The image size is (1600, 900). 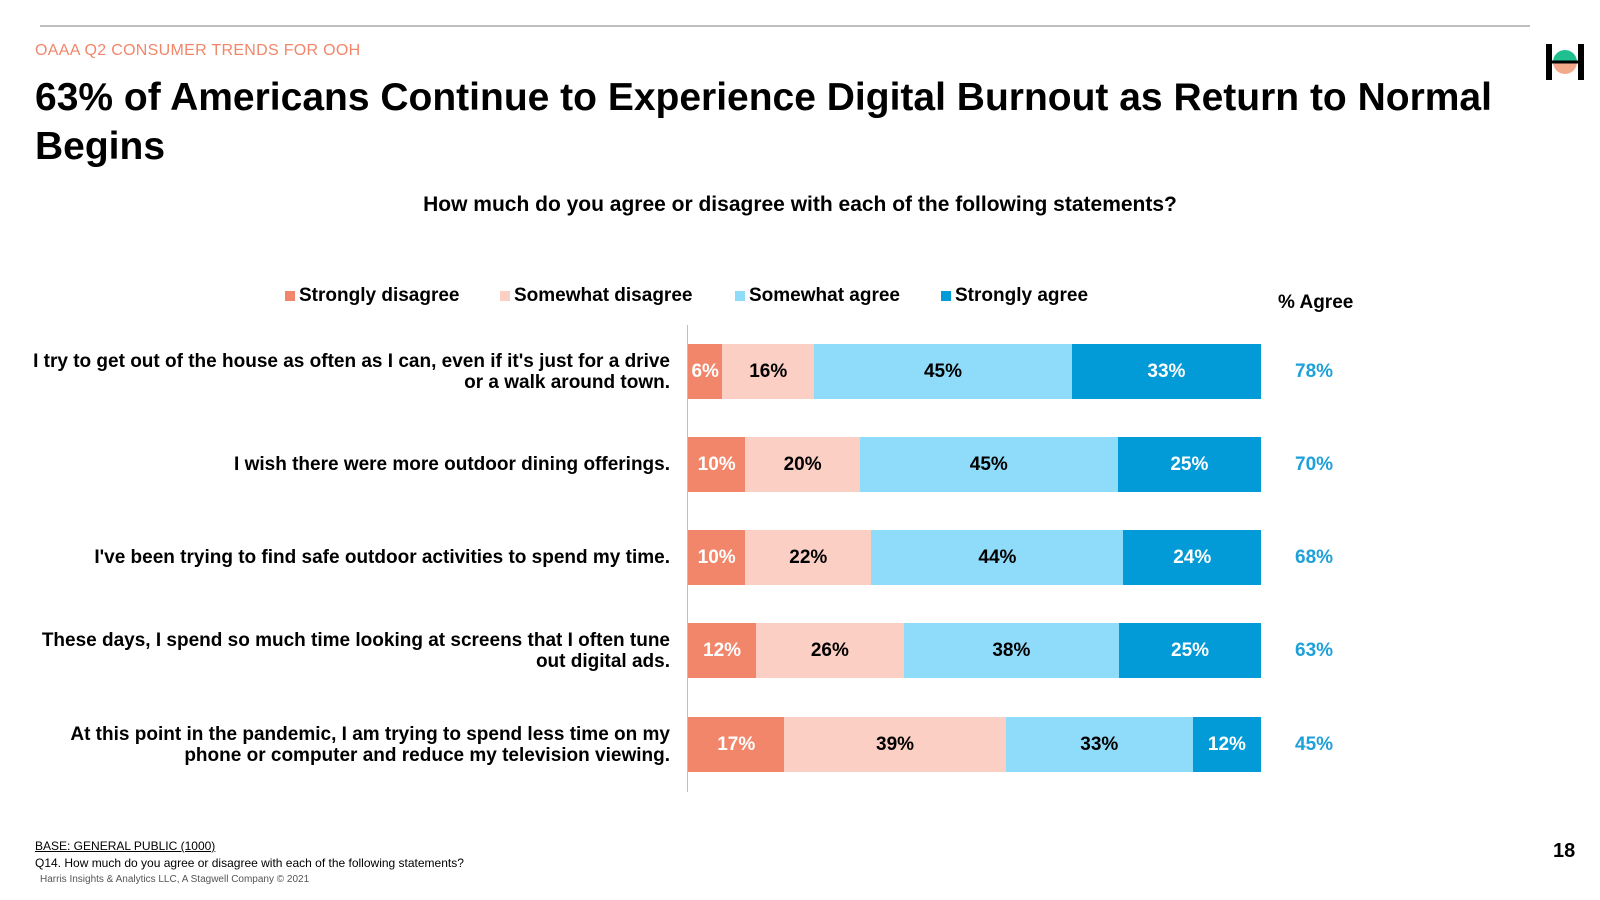 I want to click on data-label: 22%, so click(x=808, y=557).